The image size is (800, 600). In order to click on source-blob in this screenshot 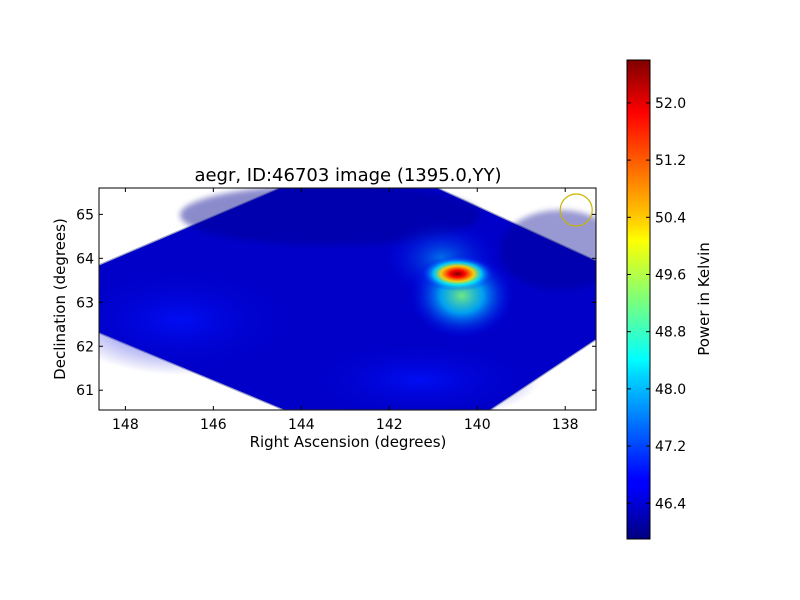, I will do `click(457, 274)`.